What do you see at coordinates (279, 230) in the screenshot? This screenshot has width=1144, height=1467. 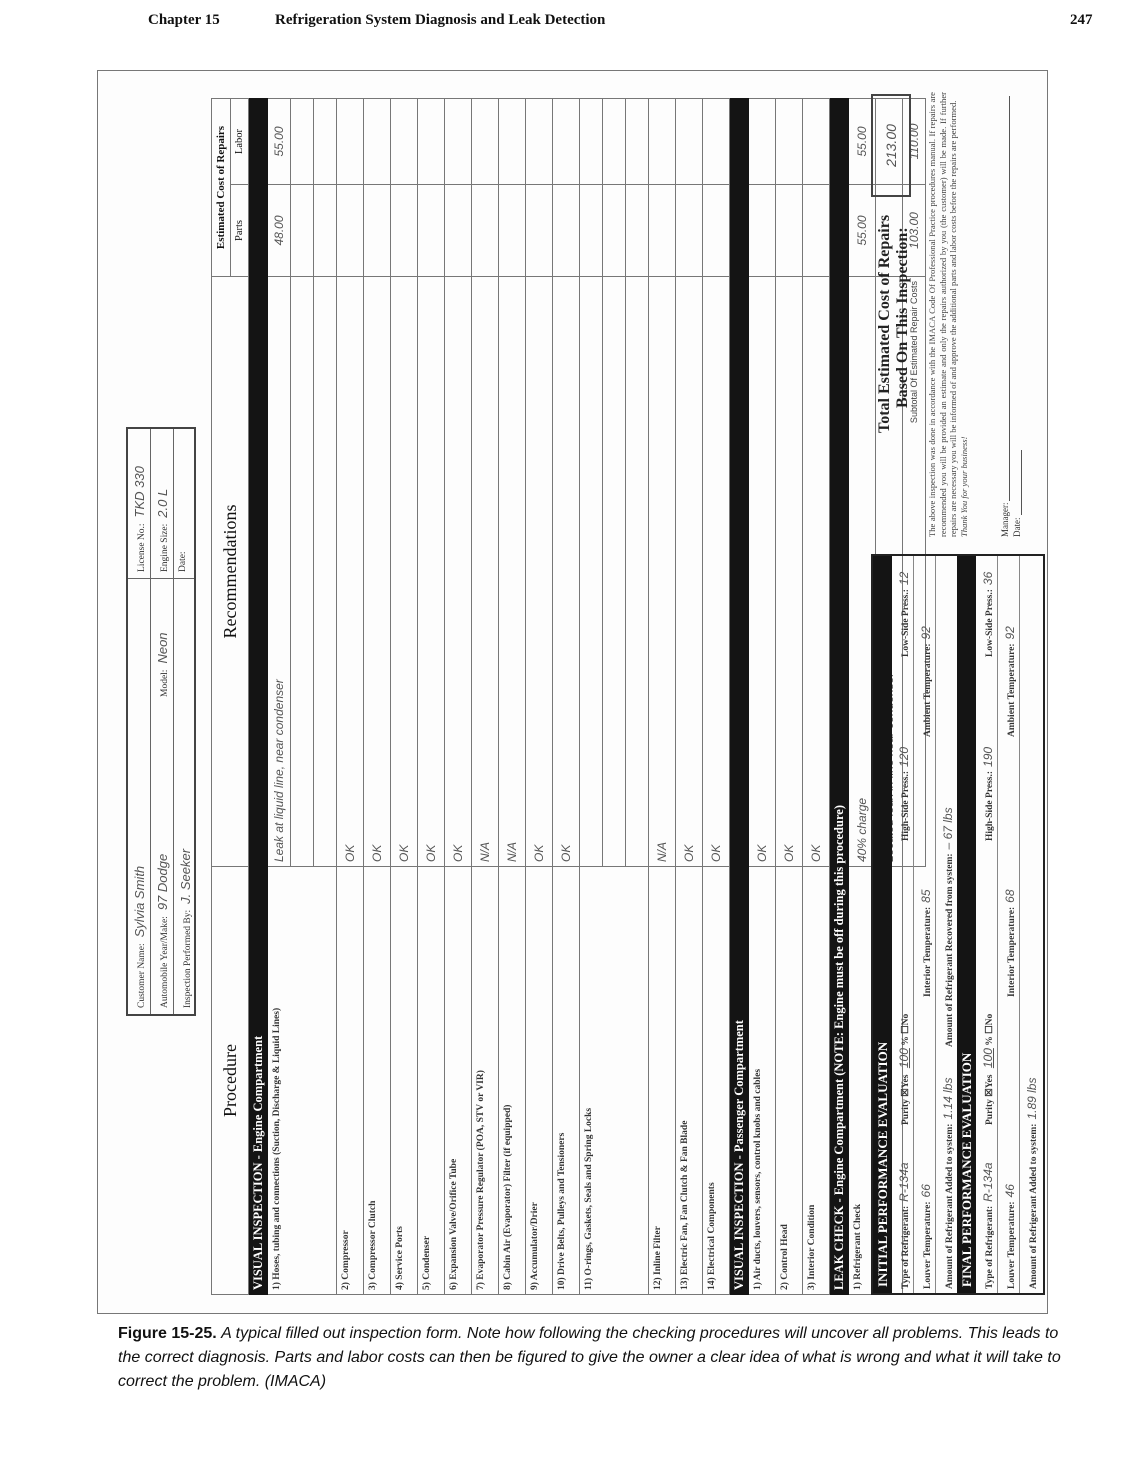 I see `parts-cost-cell: 48.00` at bounding box center [279, 230].